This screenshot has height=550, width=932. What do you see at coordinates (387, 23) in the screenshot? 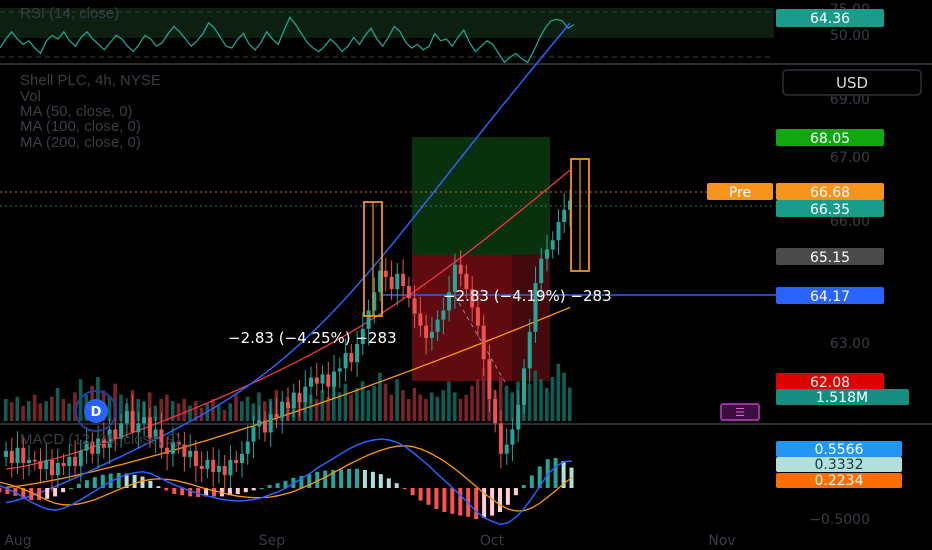
I see `rsi-band` at bounding box center [387, 23].